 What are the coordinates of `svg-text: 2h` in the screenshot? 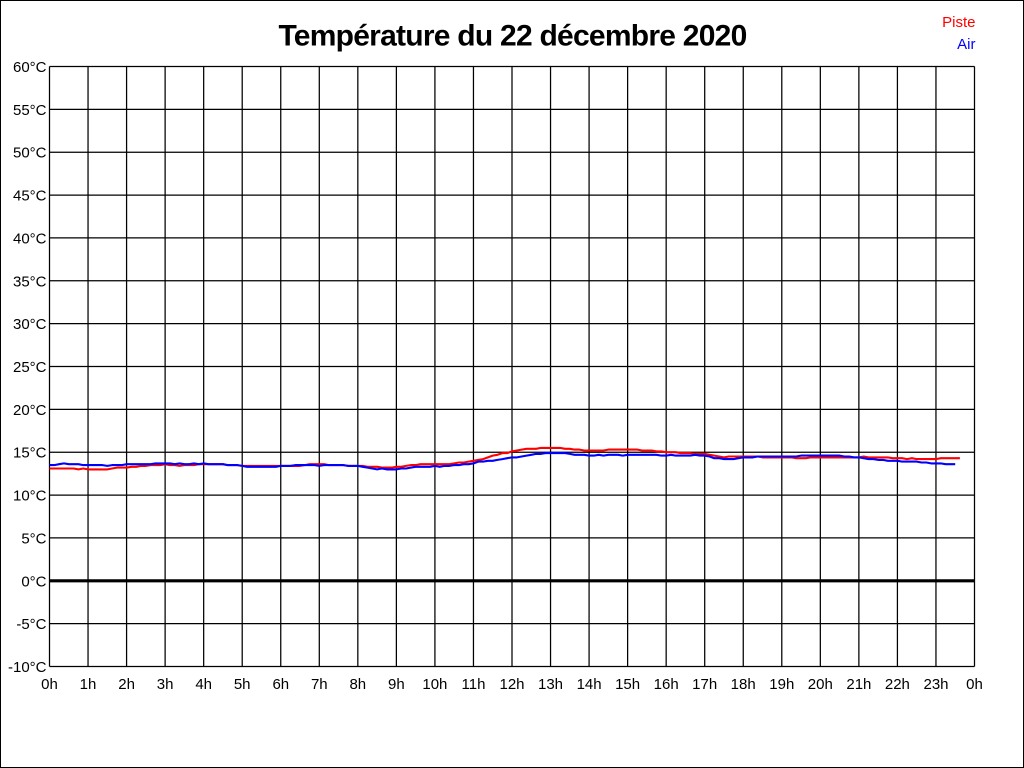 It's located at (126, 684).